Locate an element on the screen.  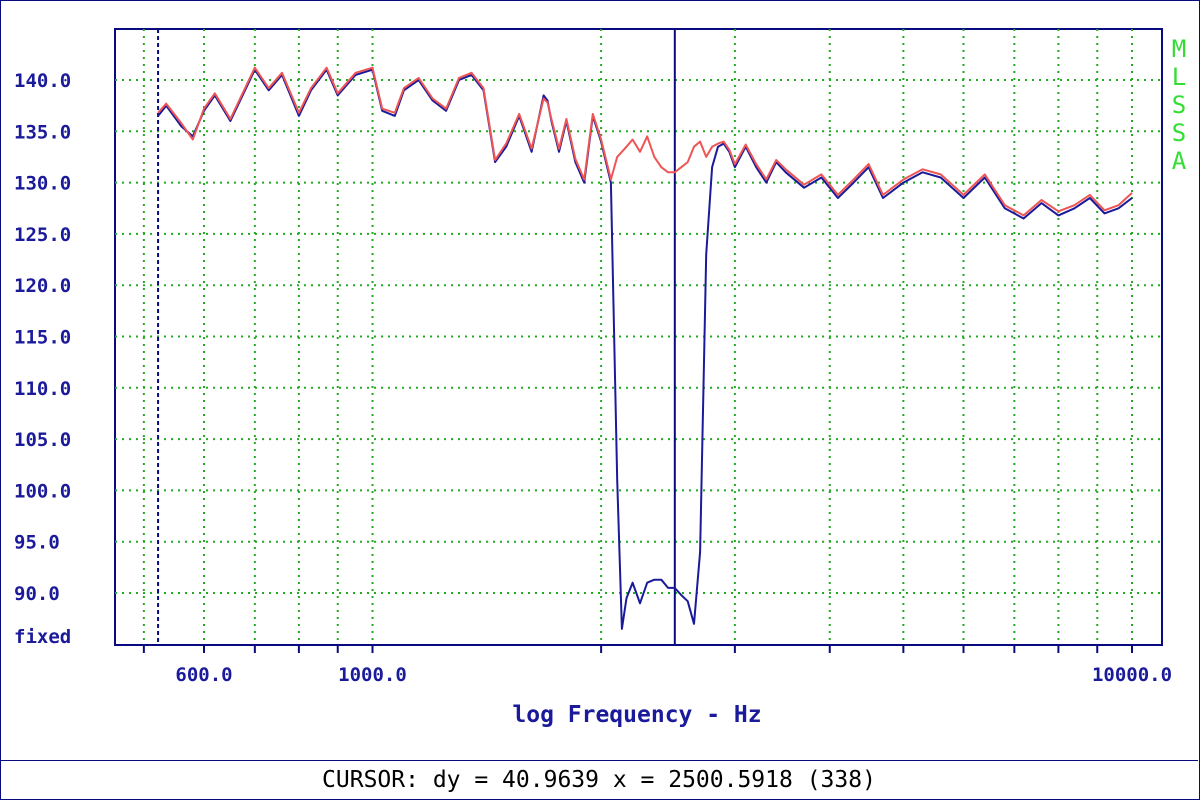
mode-letter: A is located at coordinates (1179, 161).